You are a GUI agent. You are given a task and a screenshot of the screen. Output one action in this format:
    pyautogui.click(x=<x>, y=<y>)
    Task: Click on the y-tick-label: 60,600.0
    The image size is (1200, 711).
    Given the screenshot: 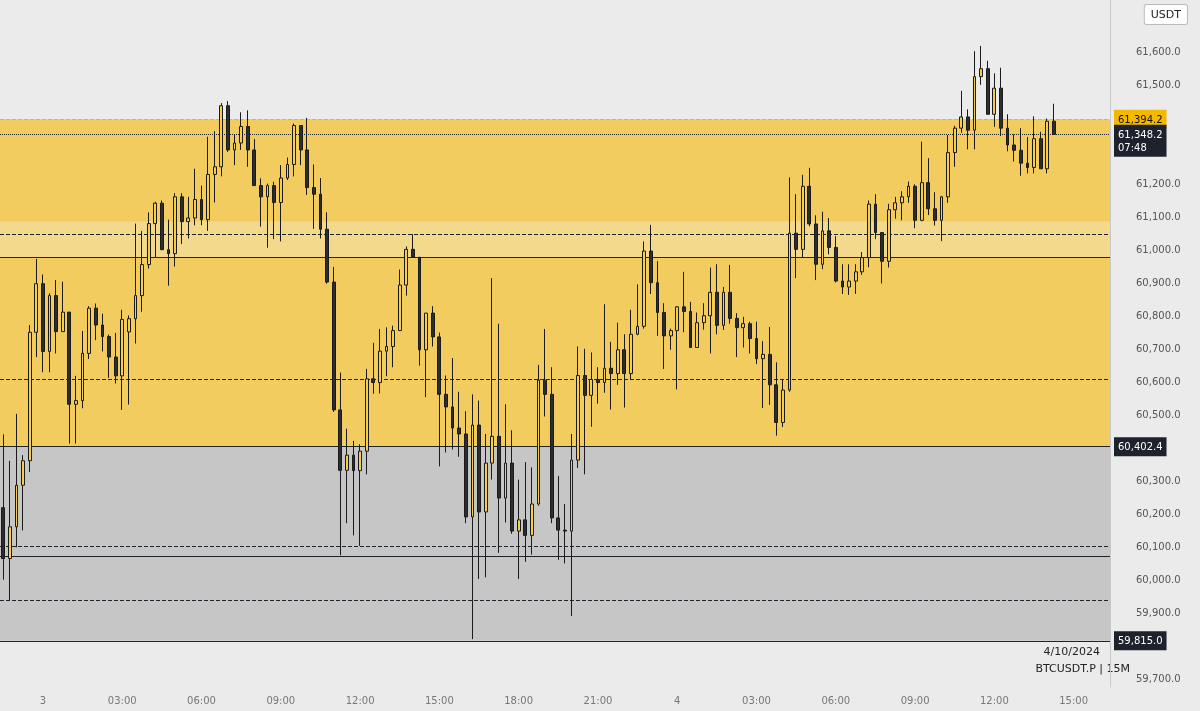 What is the action you would take?
    pyautogui.click(x=1158, y=381)
    